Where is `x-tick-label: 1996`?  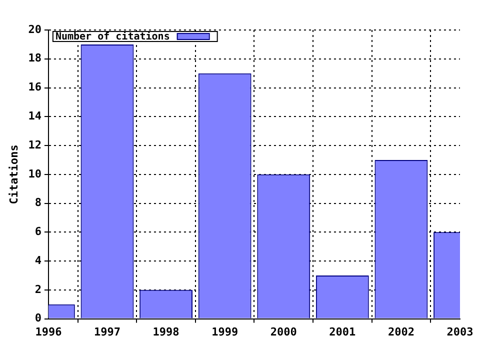
x-tick-label: 1996 is located at coordinates (48, 331).